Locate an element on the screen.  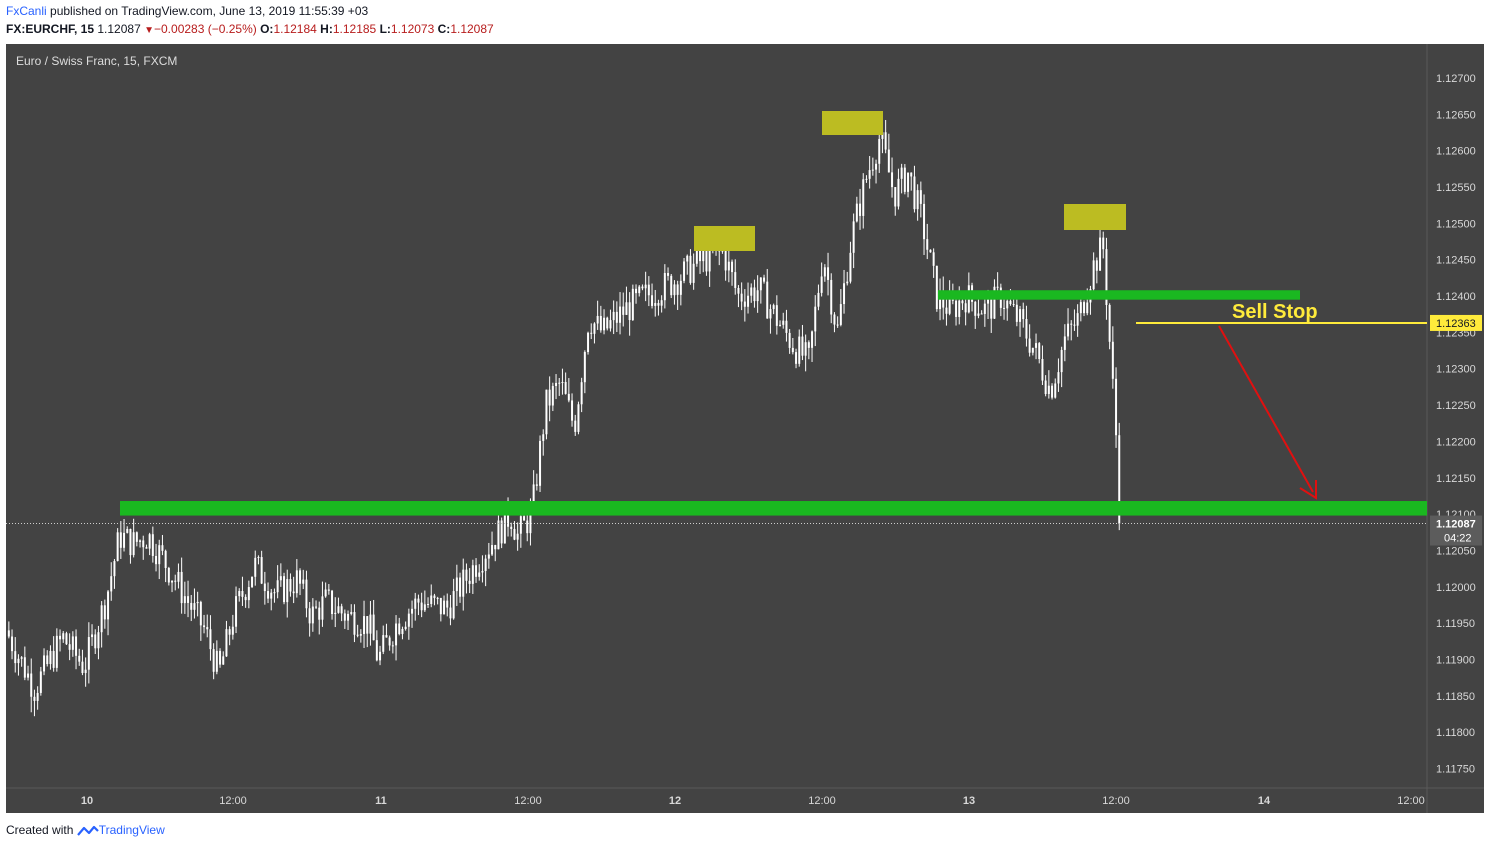
tradingview-link: TradingView is located at coordinates (131, 830).